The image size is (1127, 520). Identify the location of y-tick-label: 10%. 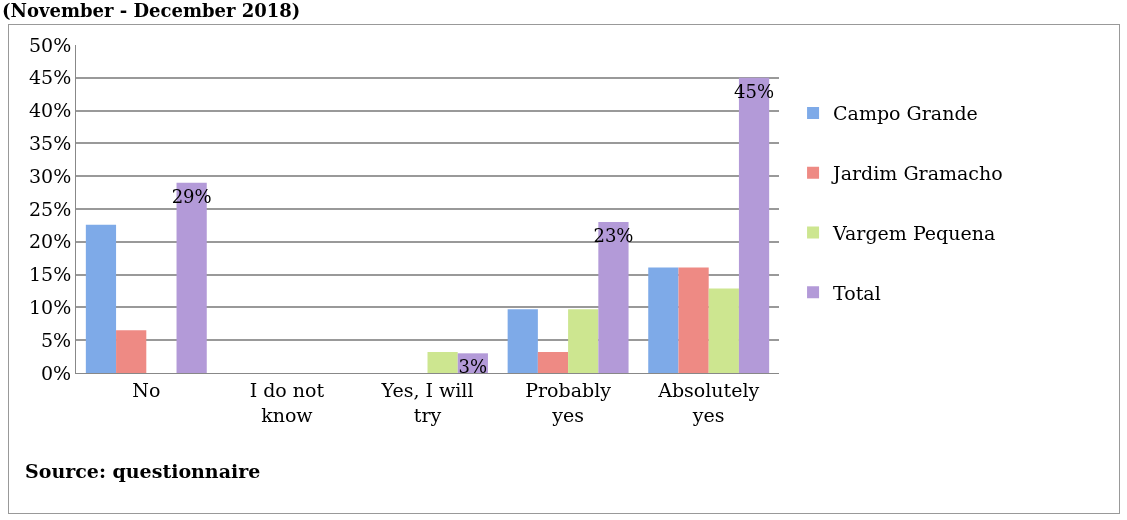
(50, 307).